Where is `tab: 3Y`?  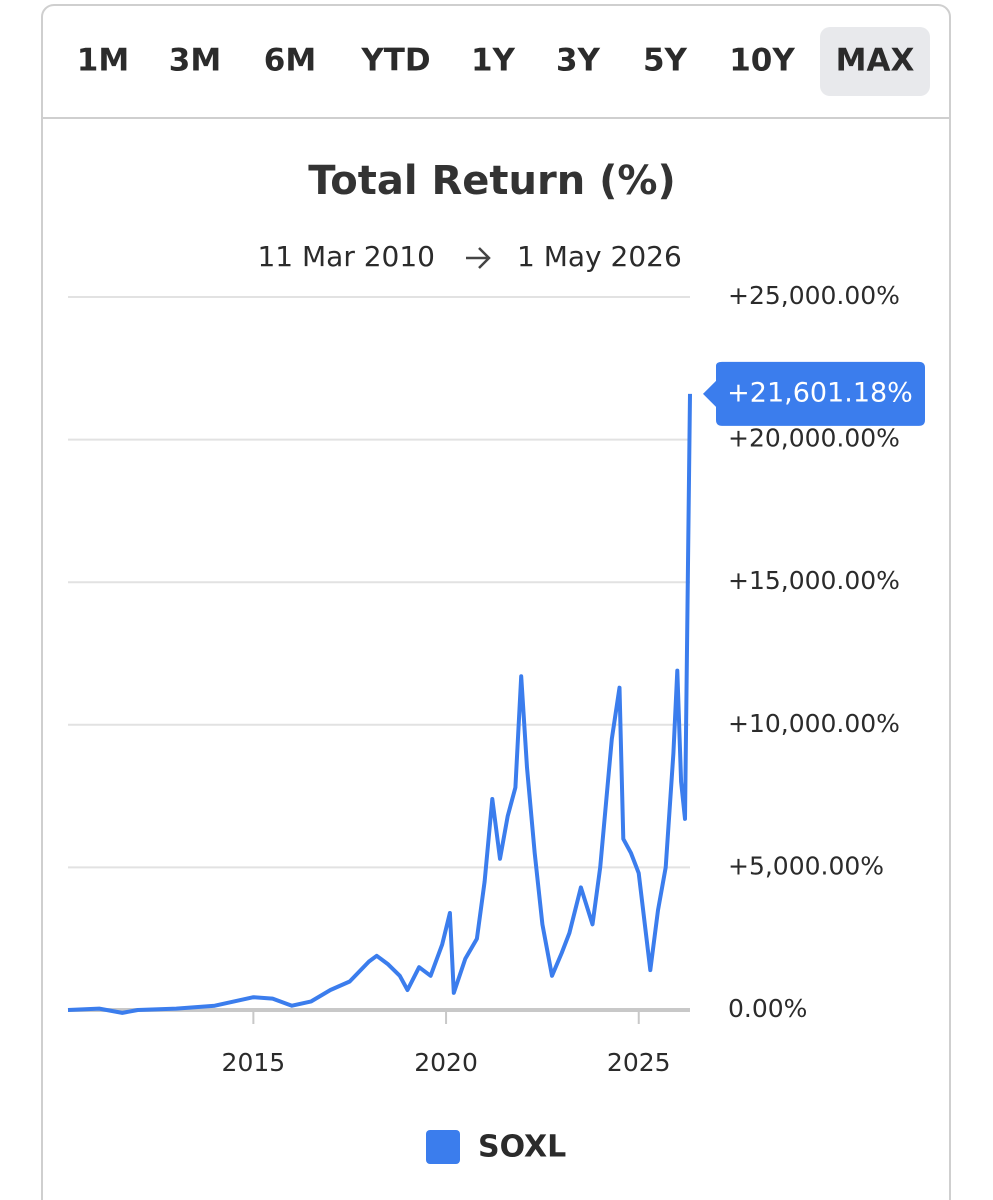 tab: 3Y is located at coordinates (578, 61).